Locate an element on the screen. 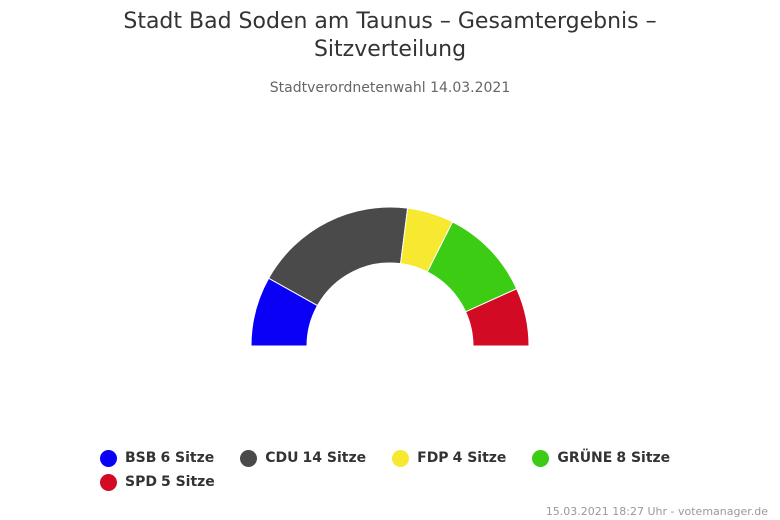  legend-item-bsb: BSB 6 Sitze is located at coordinates (157, 458).